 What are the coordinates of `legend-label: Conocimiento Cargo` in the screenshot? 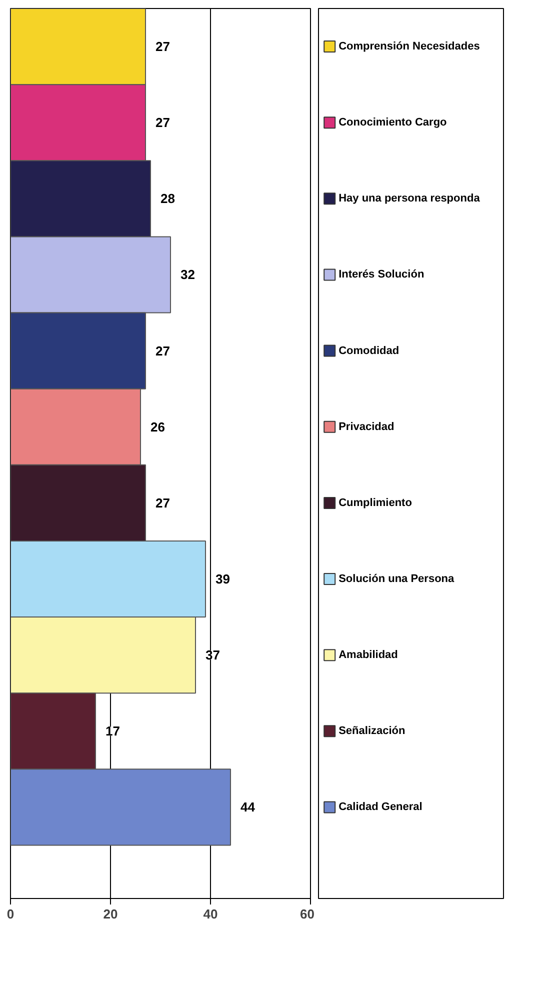 It's located at (393, 122).